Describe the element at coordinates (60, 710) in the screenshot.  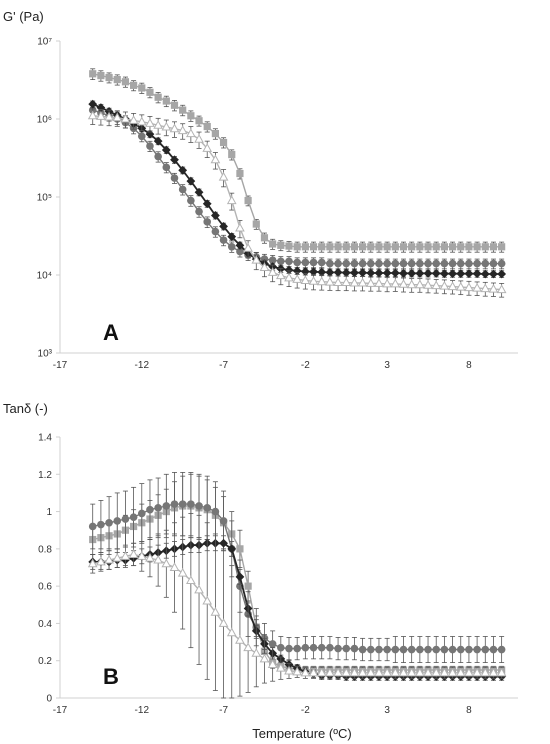
I see `panel-b-x-tick-label: -17` at that location.